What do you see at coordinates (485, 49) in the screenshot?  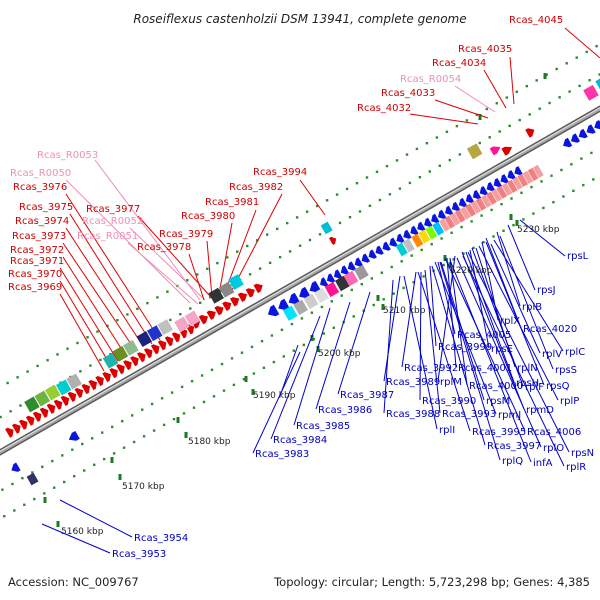 I see `gene-label: Rcas_4035` at bounding box center [485, 49].